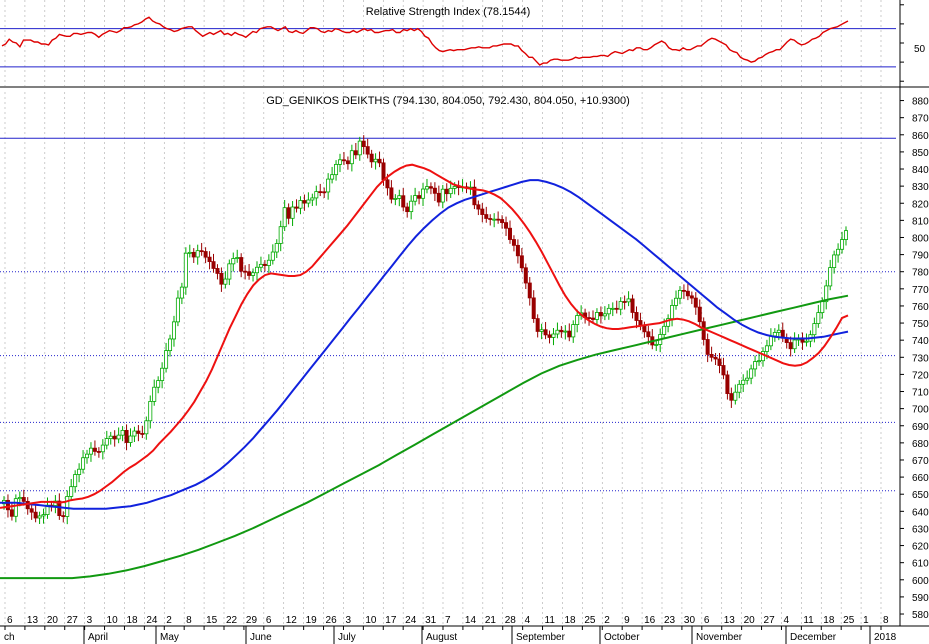  What do you see at coordinates (670, 620) in the screenshot?
I see `x-tick-label: 23` at bounding box center [670, 620].